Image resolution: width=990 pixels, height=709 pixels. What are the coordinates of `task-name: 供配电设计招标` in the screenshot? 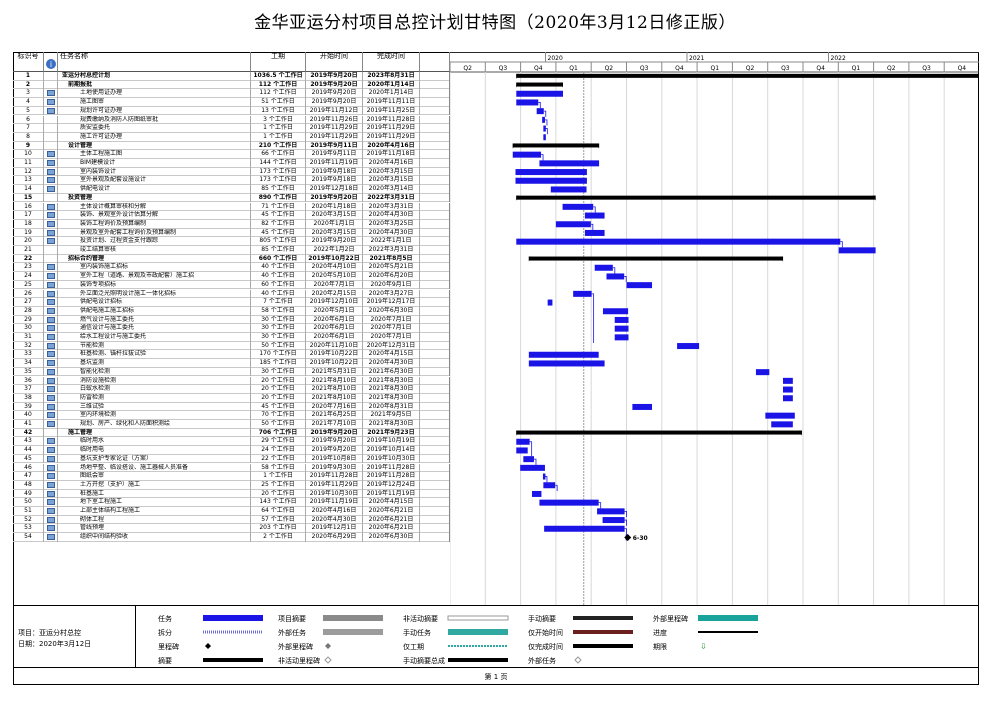 It's located at (154, 302).